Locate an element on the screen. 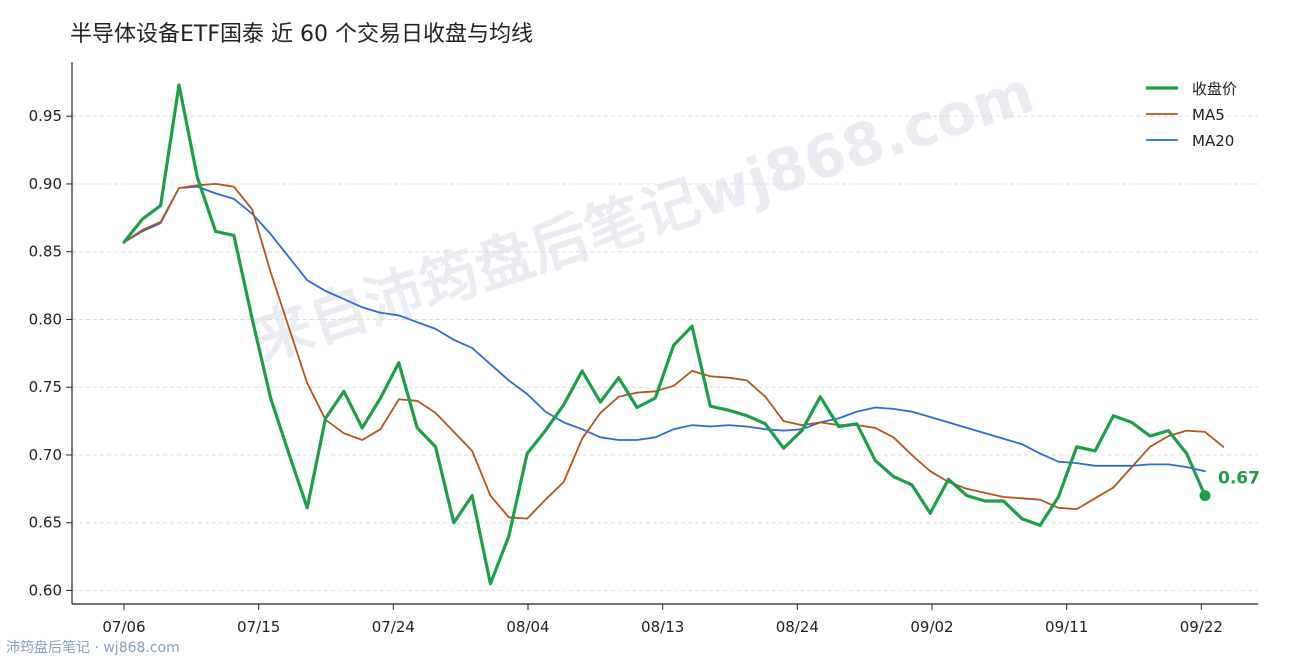  x-tick-label: 07/24 is located at coordinates (393, 627).